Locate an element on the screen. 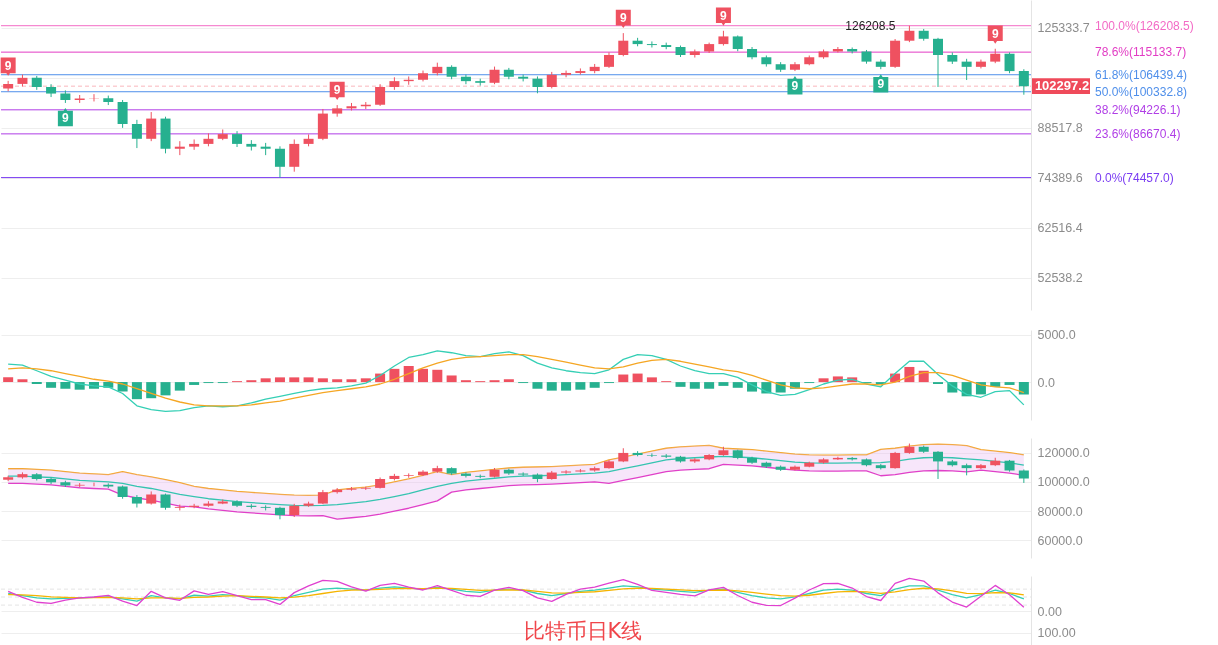 This screenshot has height=645, width=1218. y-tick-label: 0.0 is located at coordinates (1046, 382).